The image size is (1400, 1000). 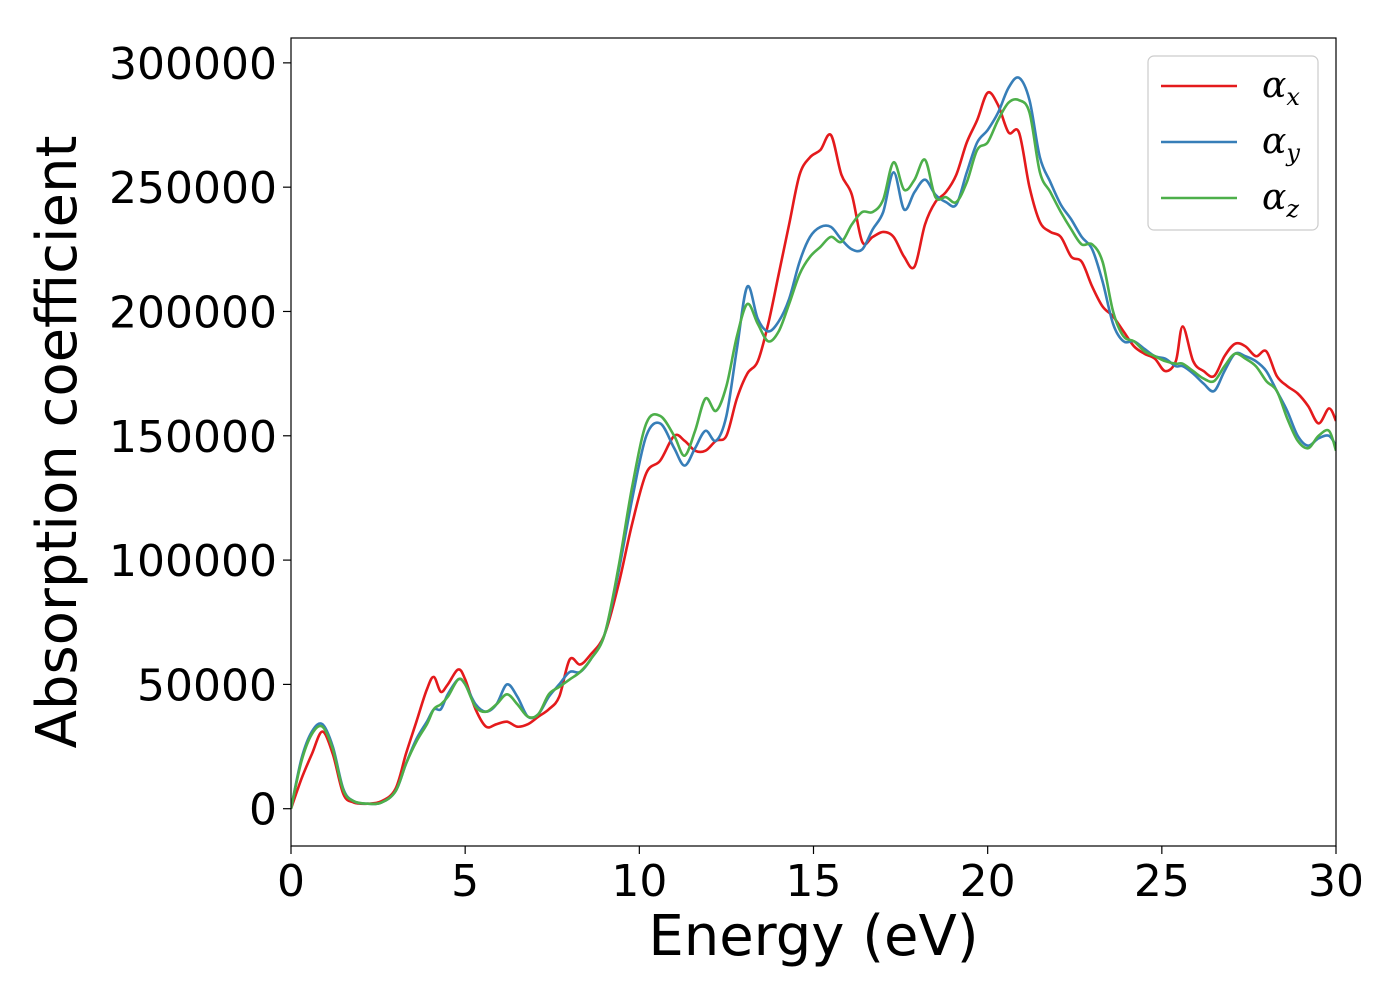 What do you see at coordinates (207, 685) in the screenshot?
I see `y-tick-label: 50000` at bounding box center [207, 685].